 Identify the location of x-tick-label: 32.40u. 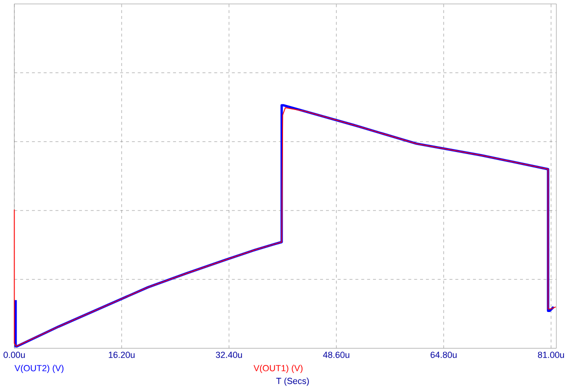
(229, 355).